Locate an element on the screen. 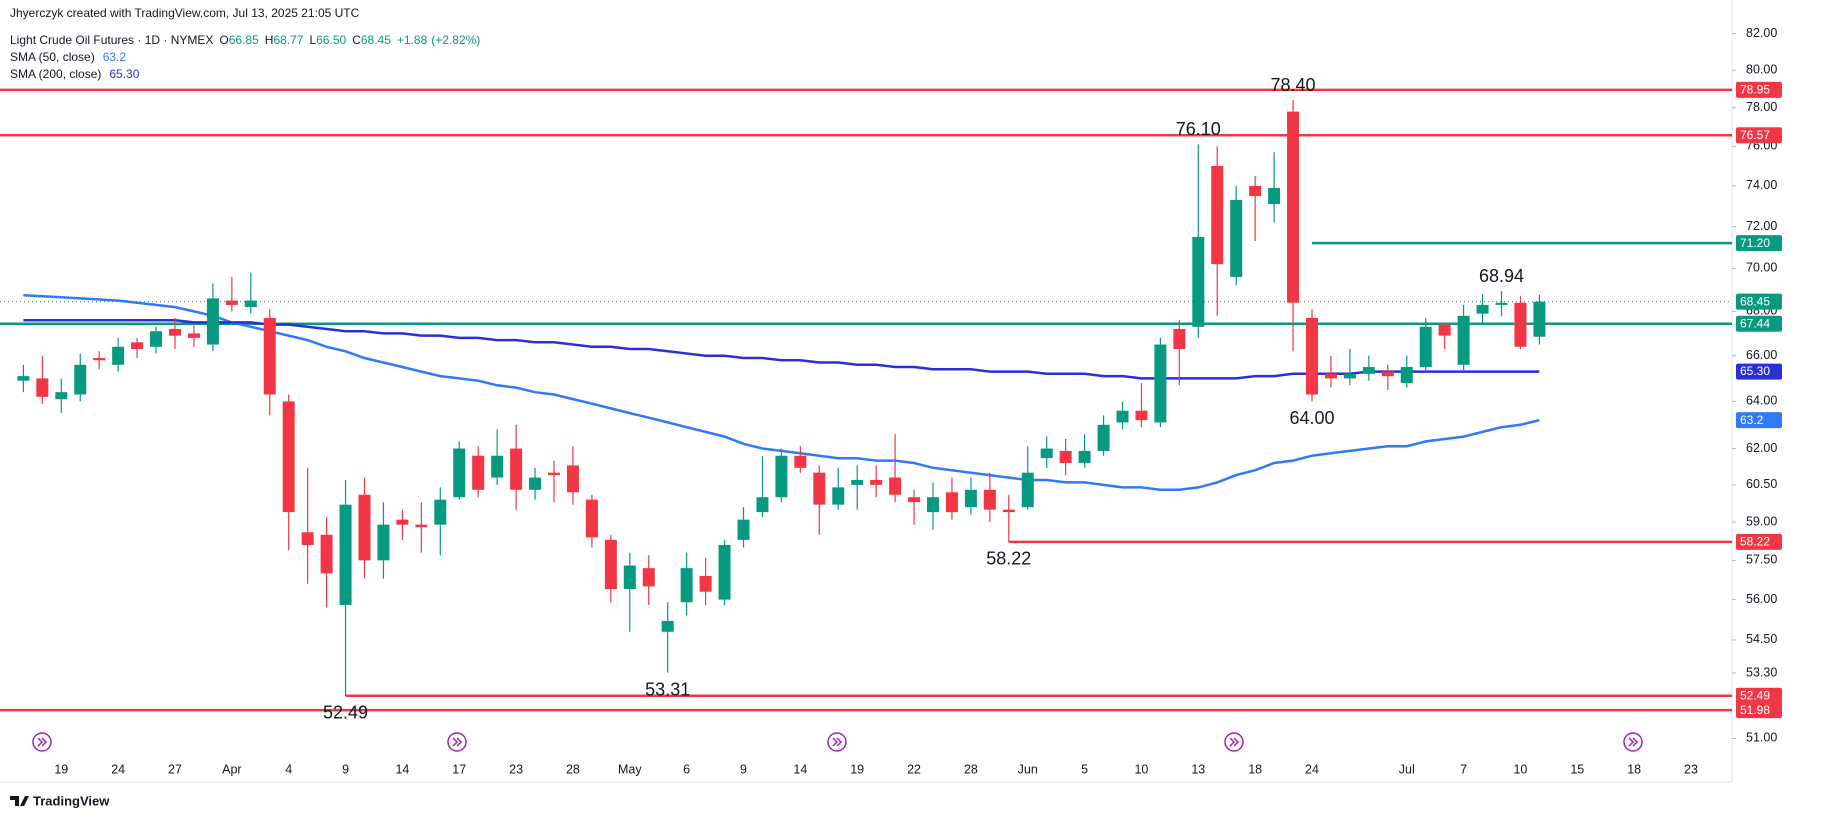 This screenshot has height=820, width=1835. ohlc-key: O is located at coordinates (223, 40).